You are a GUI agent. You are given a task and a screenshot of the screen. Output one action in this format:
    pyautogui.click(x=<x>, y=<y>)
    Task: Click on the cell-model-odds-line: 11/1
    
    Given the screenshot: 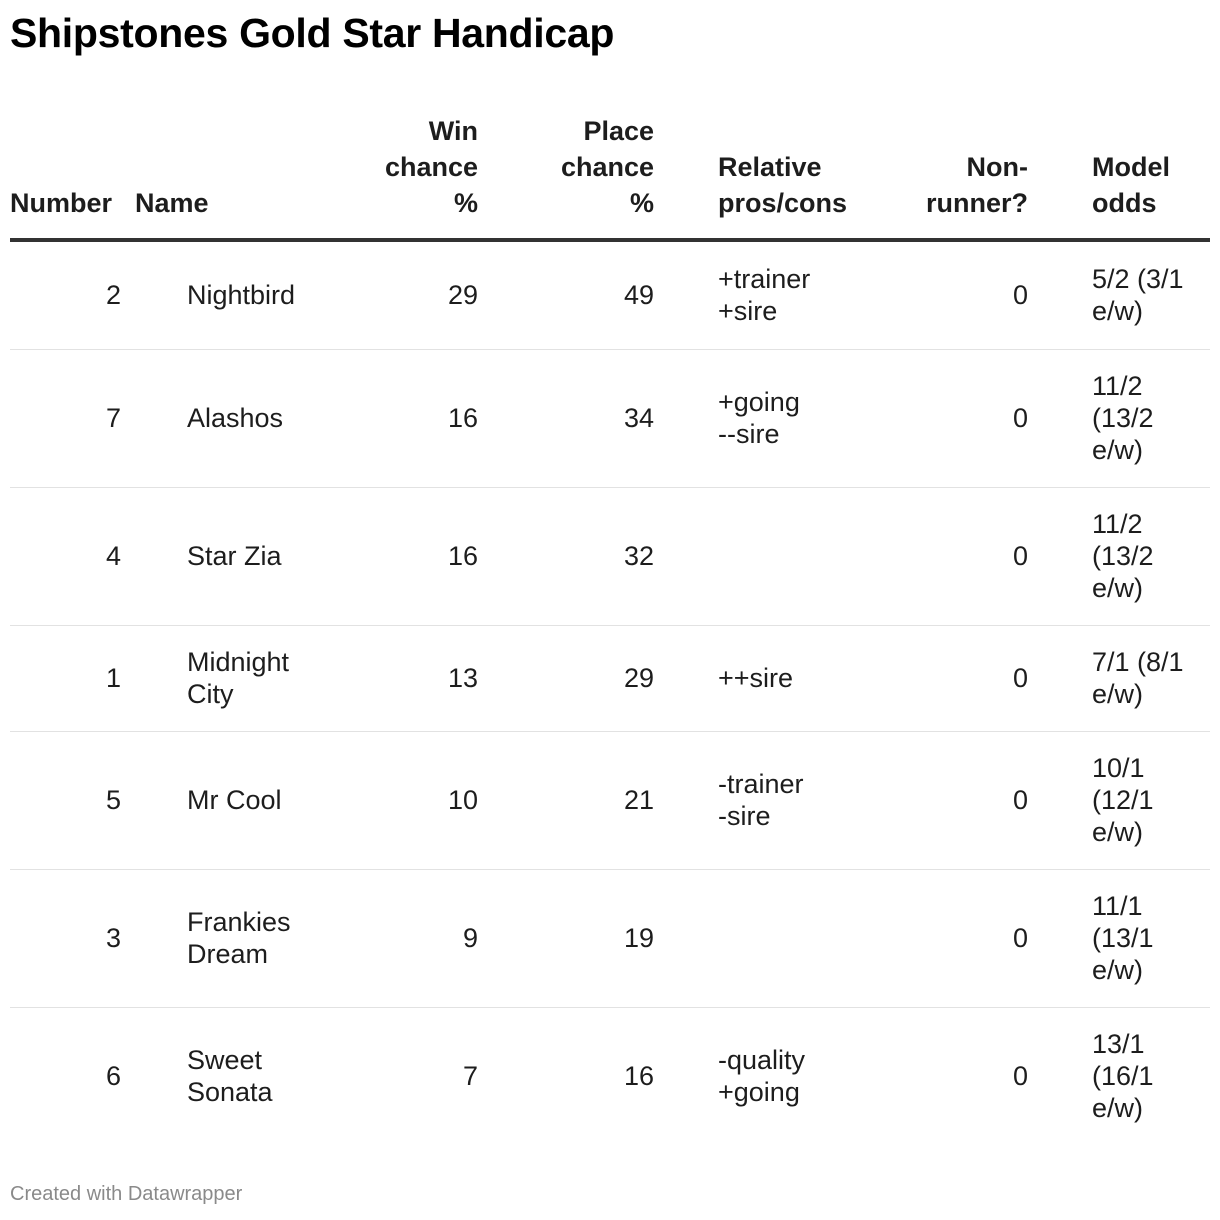 What is the action you would take?
    pyautogui.click(x=1117, y=906)
    